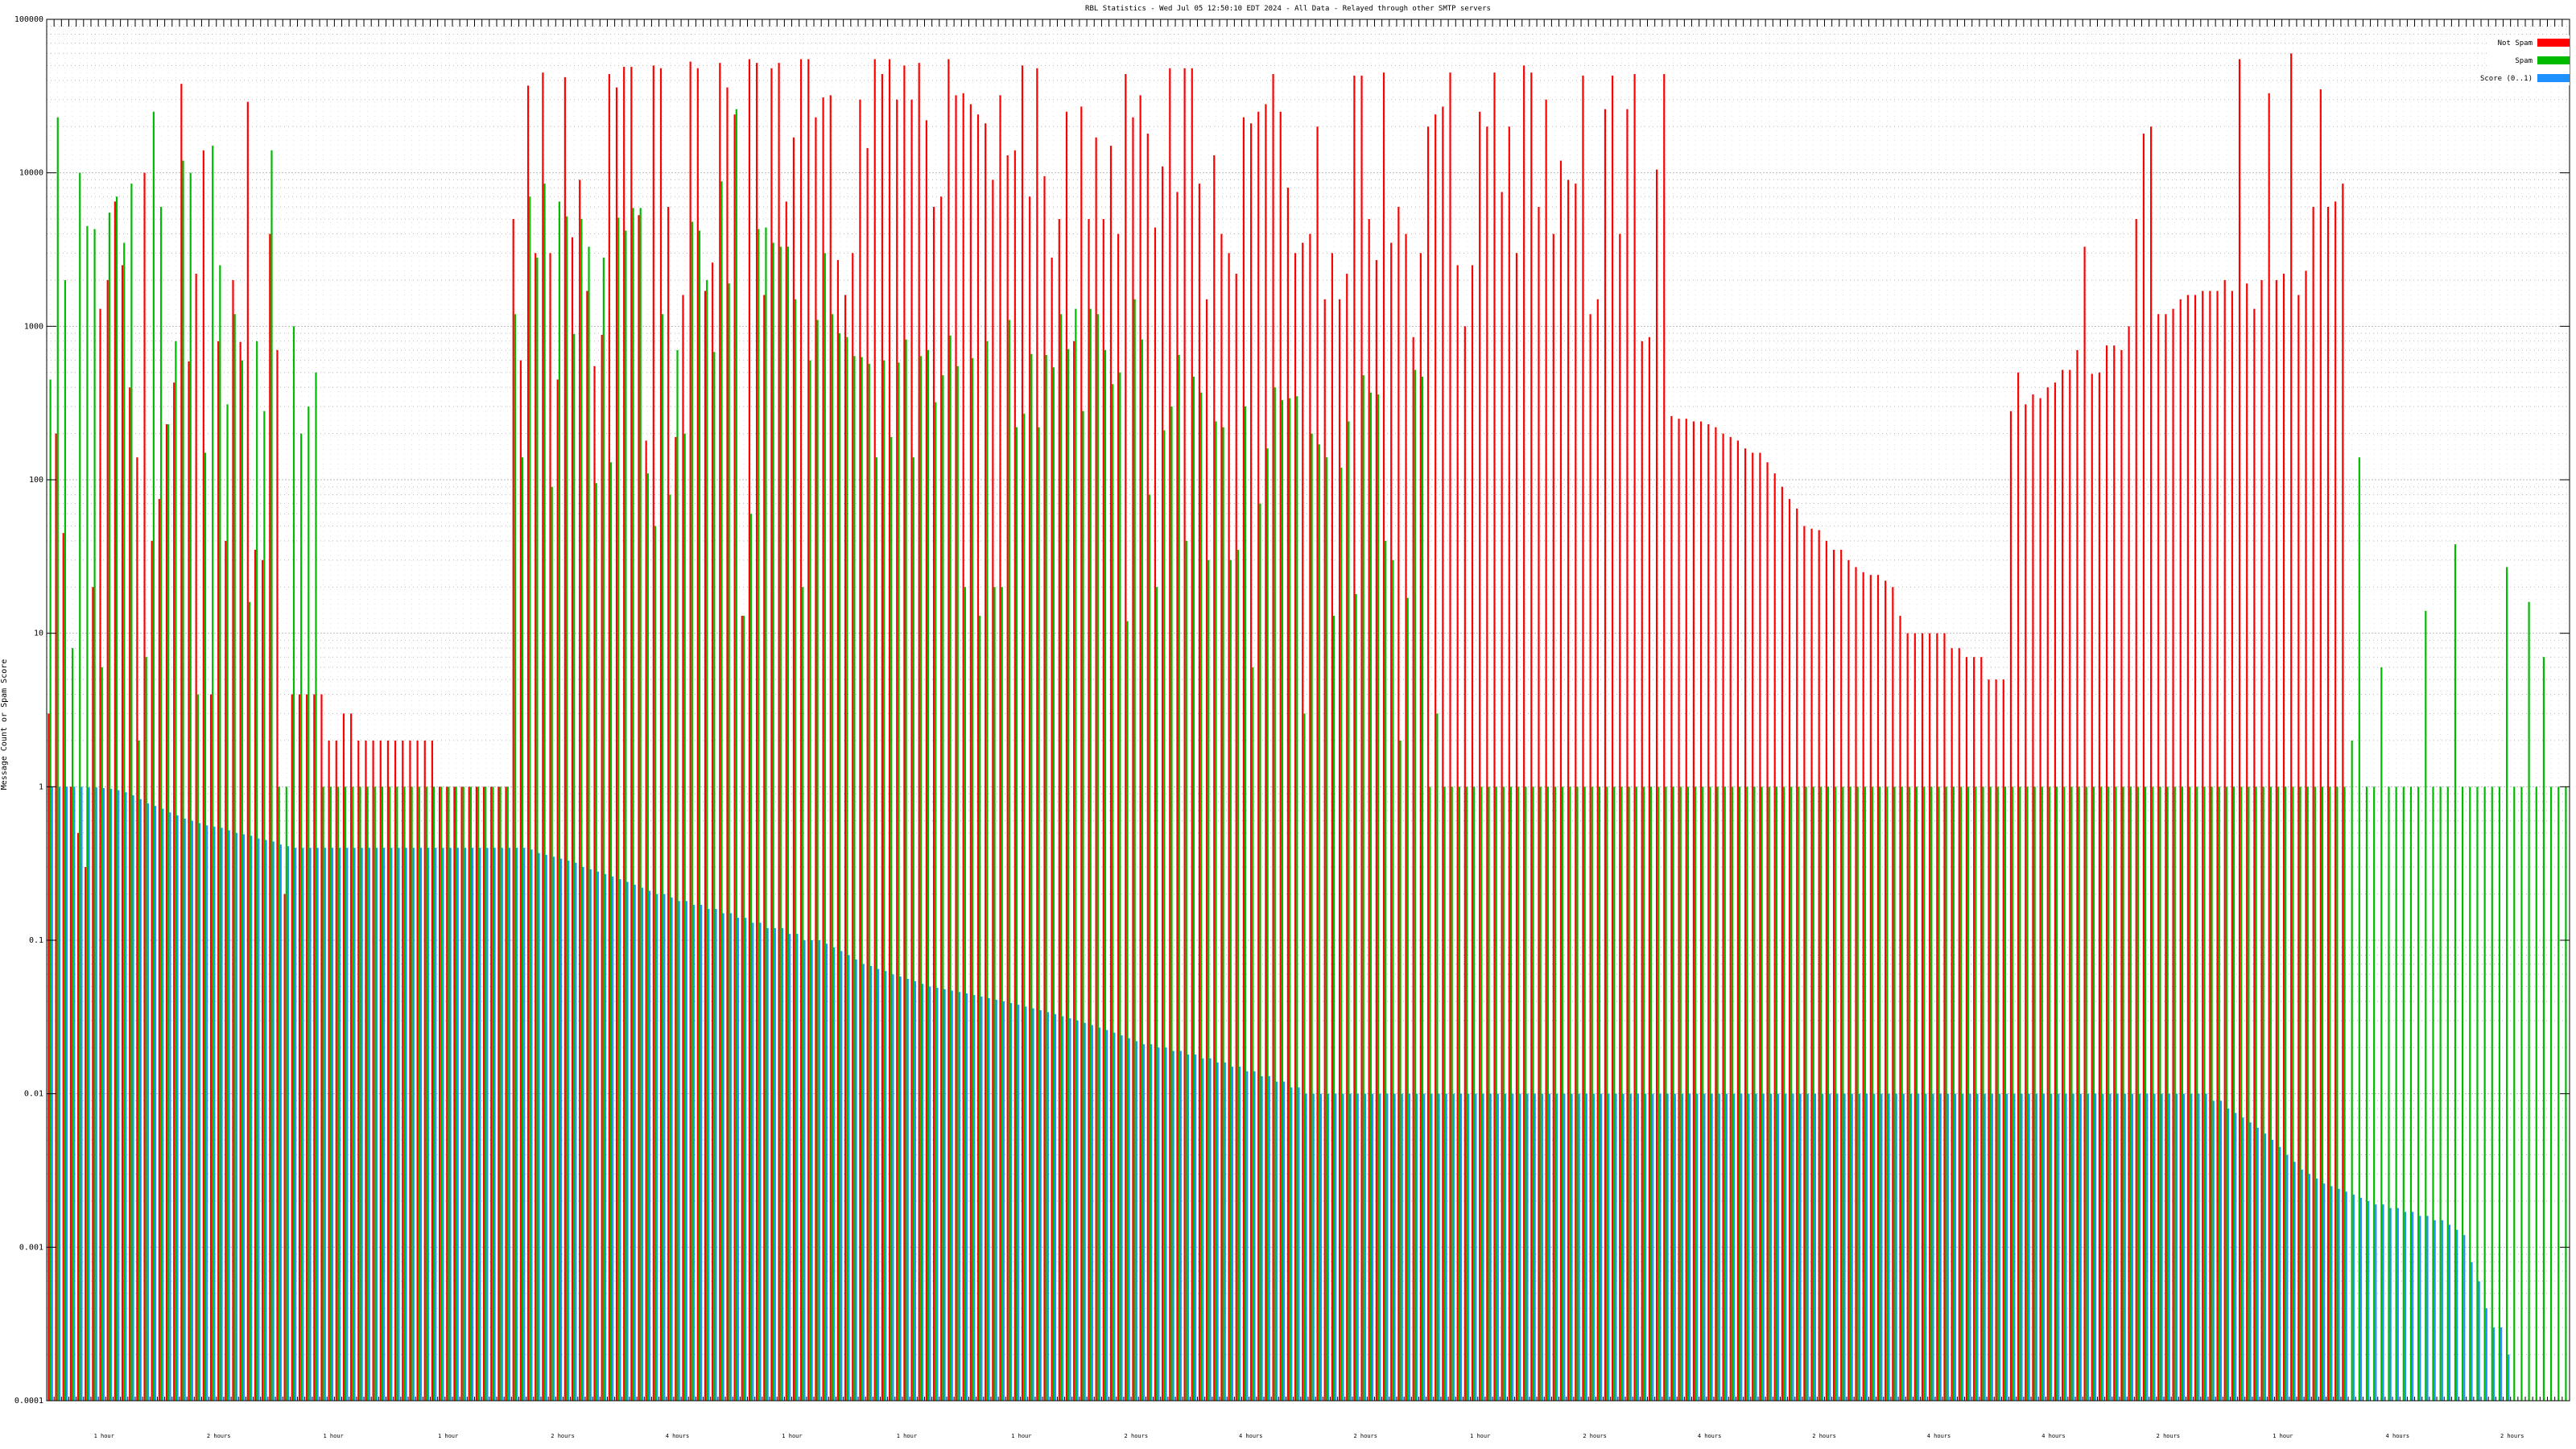  Describe the element at coordinates (104, 1436) in the screenshot. I see `x-category-label: 1 hour` at that location.